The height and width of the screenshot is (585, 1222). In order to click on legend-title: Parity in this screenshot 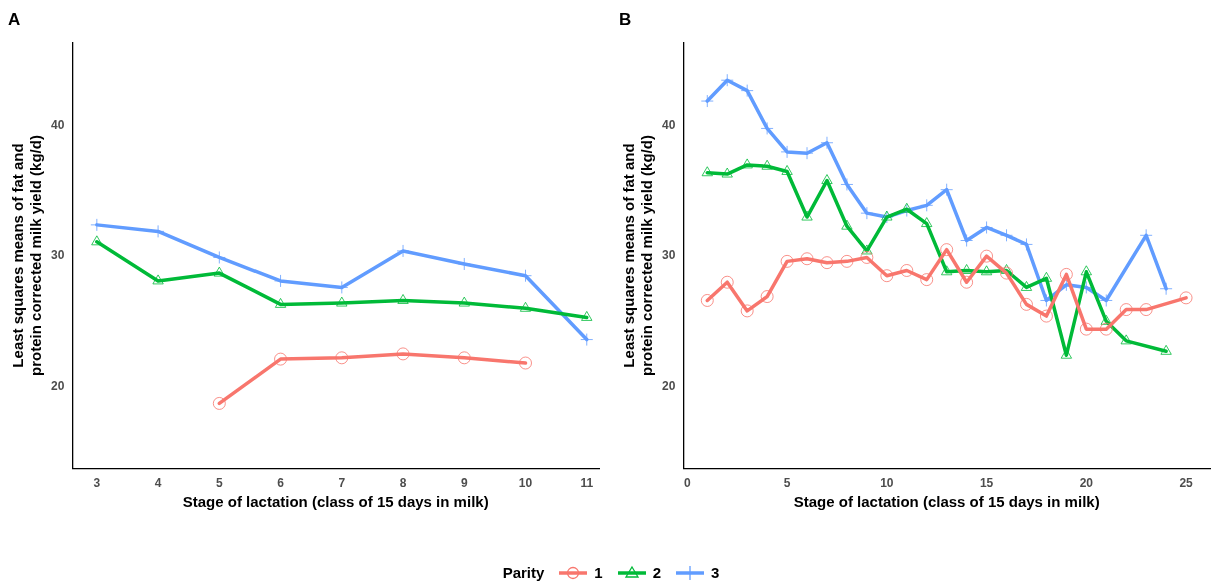, I will do `click(523, 572)`.